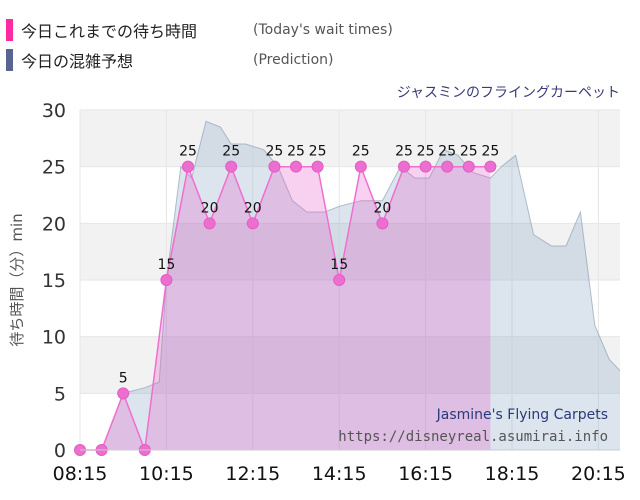  What do you see at coordinates (252, 474) in the screenshot?
I see `x-tick-label: 12:15` at bounding box center [252, 474].